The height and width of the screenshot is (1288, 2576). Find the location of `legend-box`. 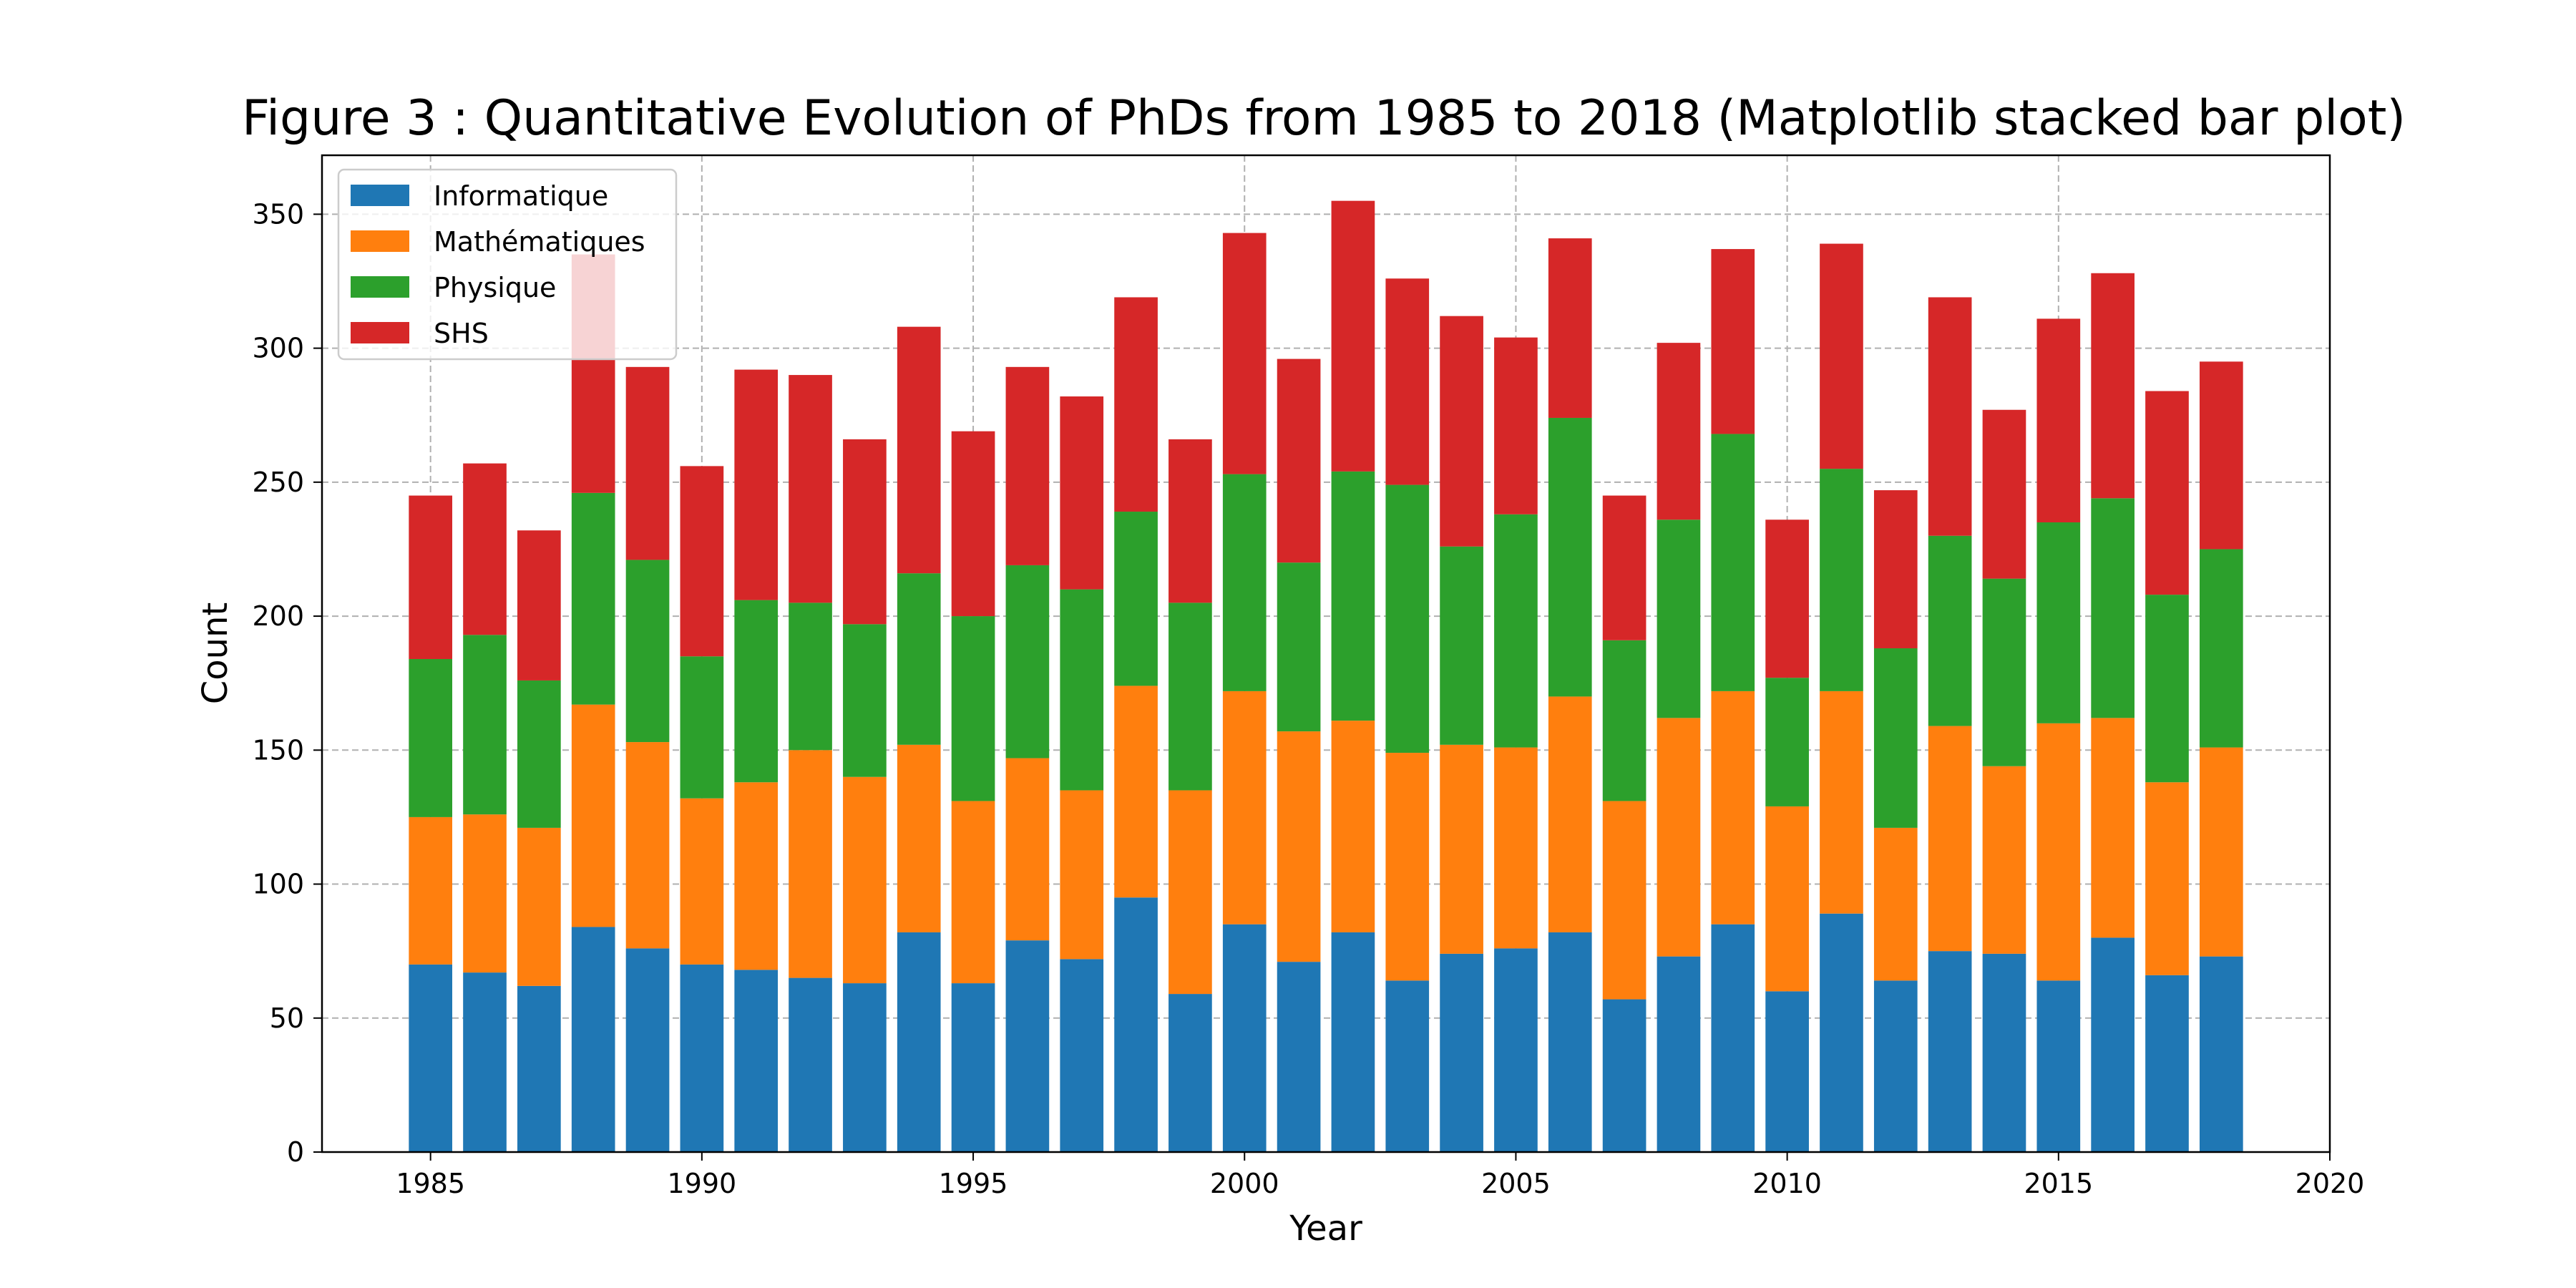

legend-box is located at coordinates (507, 264).